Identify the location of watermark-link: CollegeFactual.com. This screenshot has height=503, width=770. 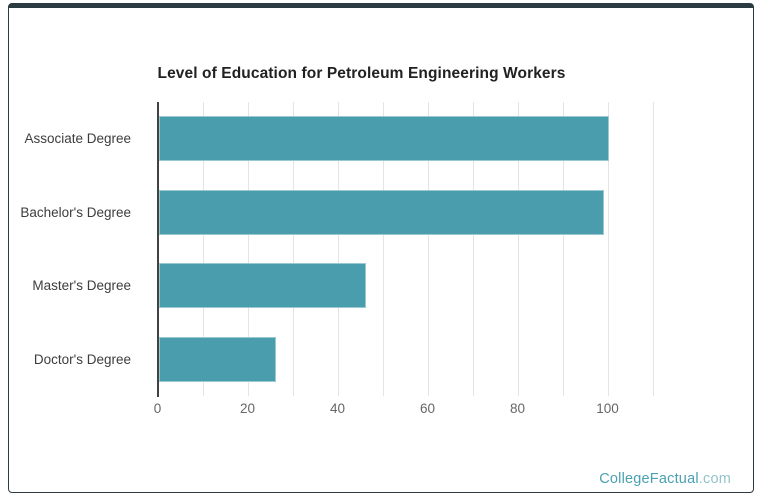
(665, 479).